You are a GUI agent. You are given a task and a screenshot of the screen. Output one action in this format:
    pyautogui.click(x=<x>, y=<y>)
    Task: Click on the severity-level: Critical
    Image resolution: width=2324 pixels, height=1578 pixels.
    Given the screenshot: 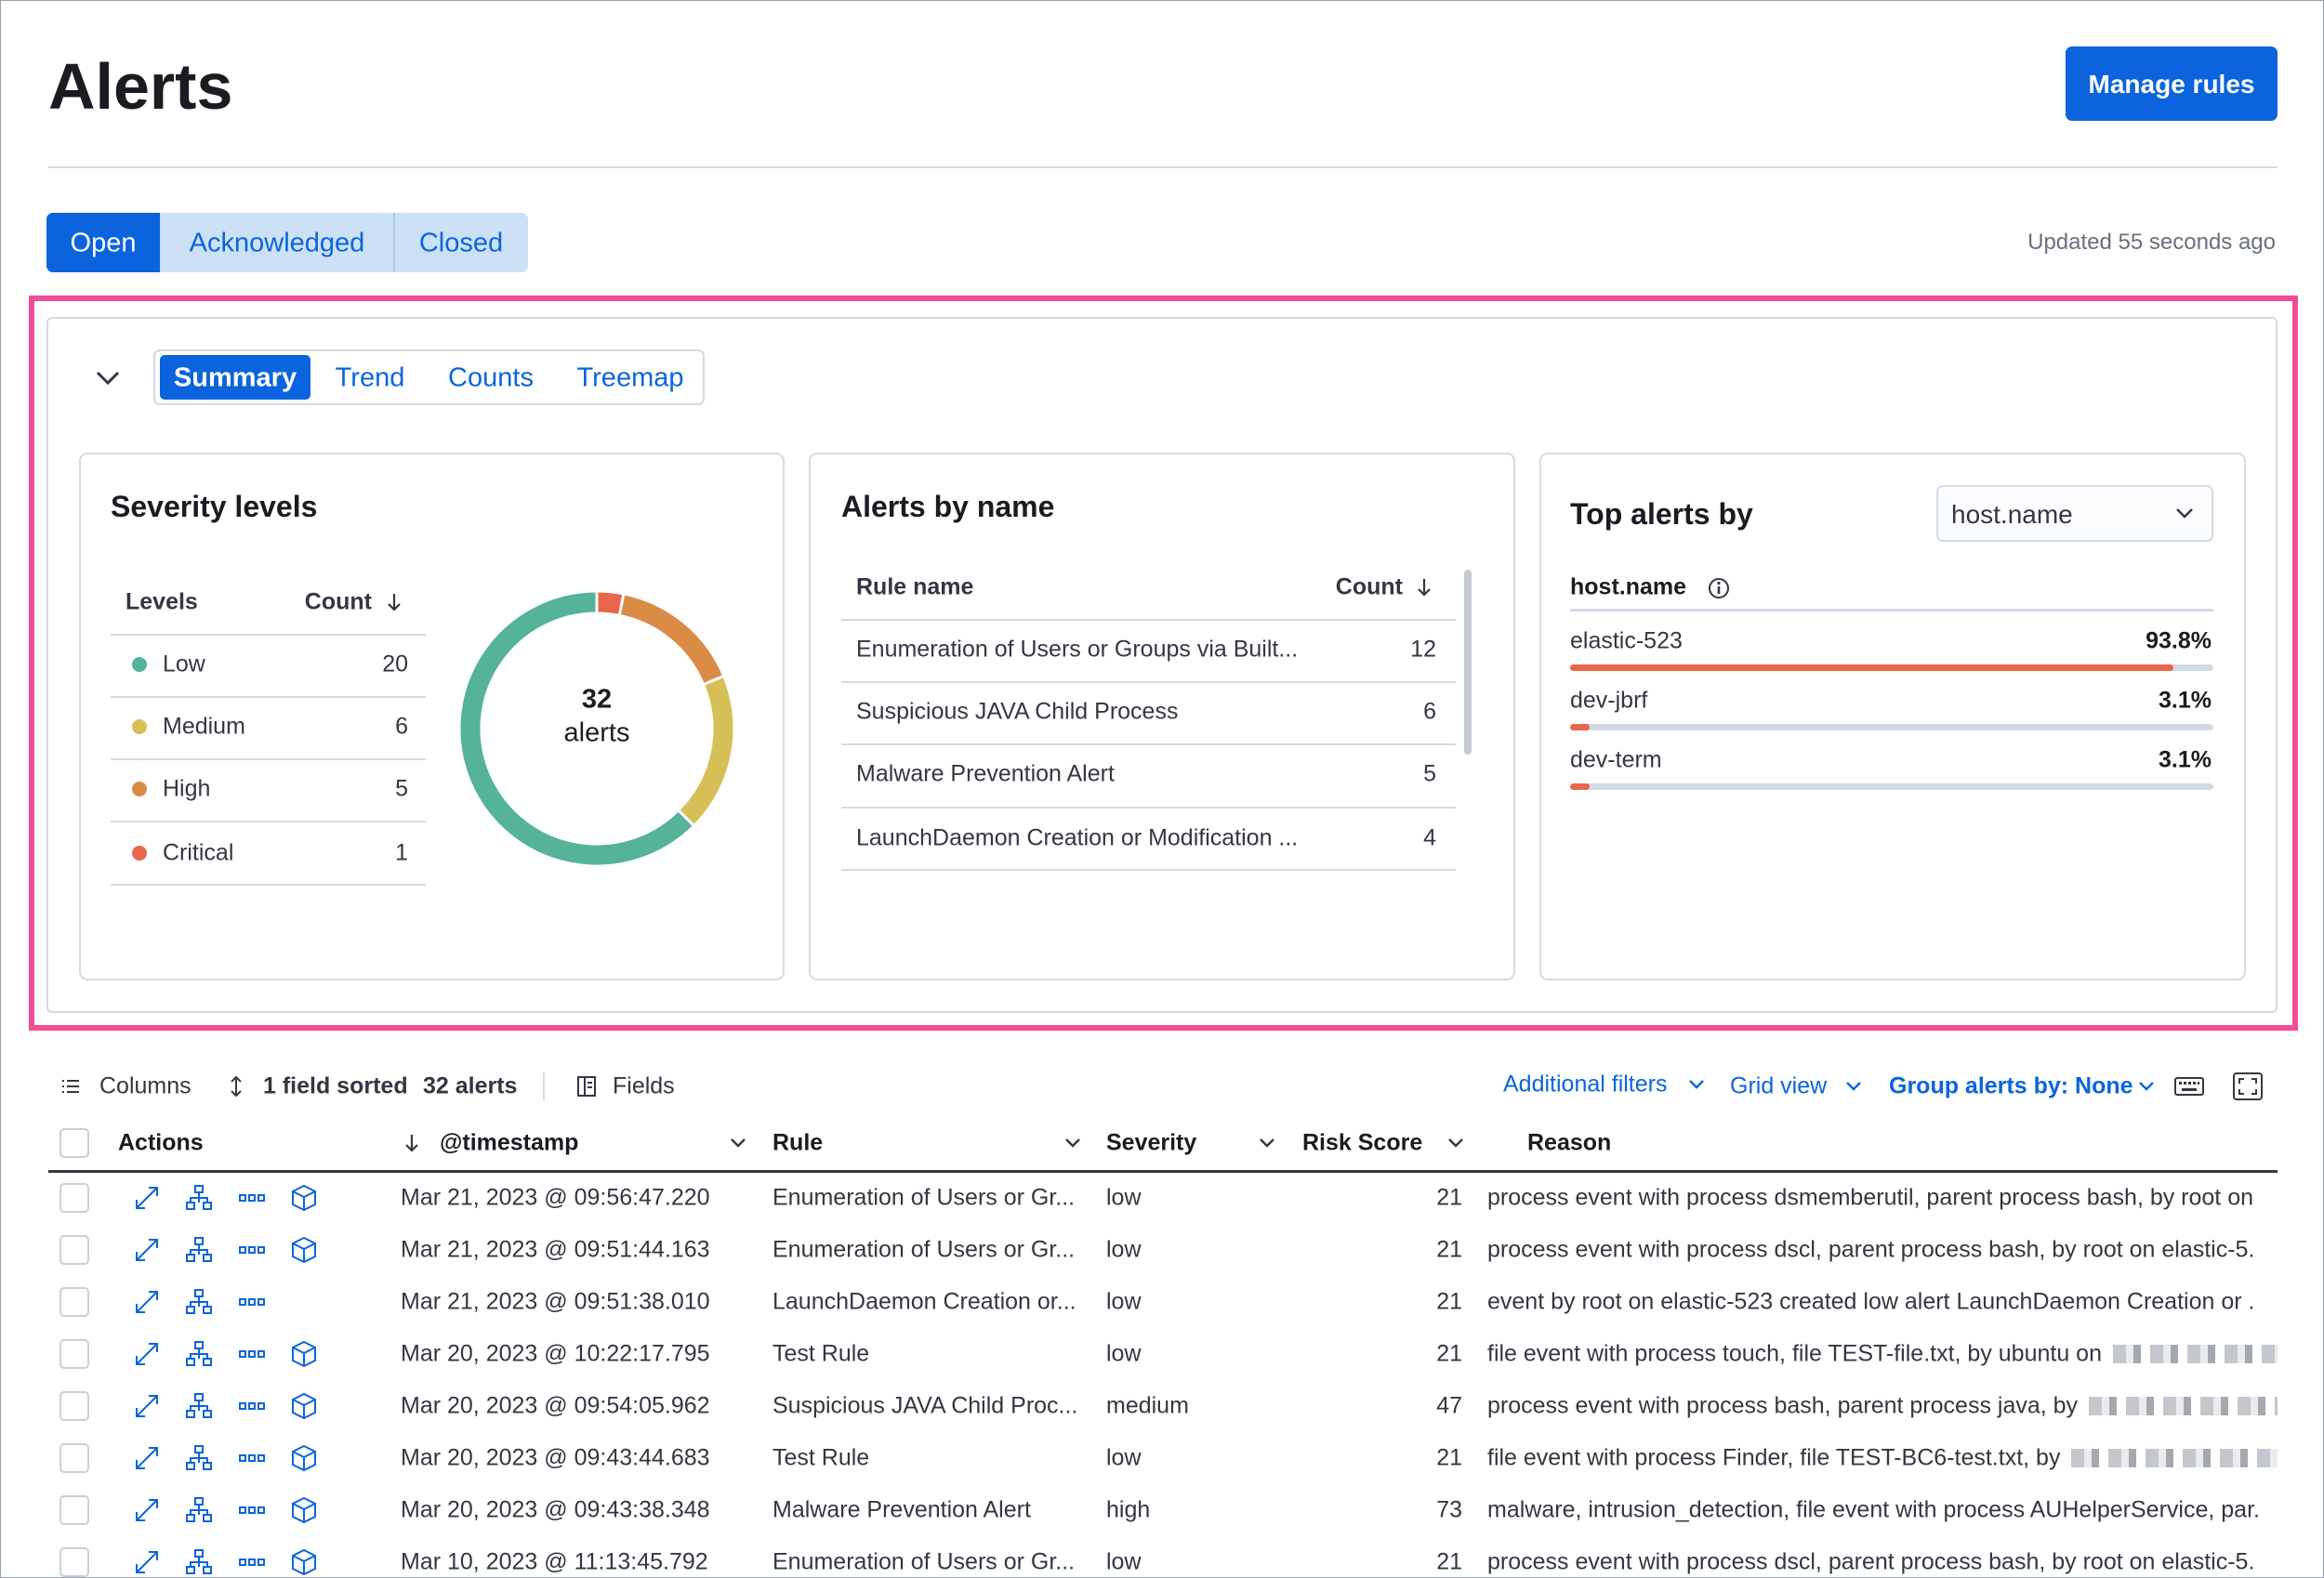 What is the action you would take?
    pyautogui.click(x=198, y=853)
    